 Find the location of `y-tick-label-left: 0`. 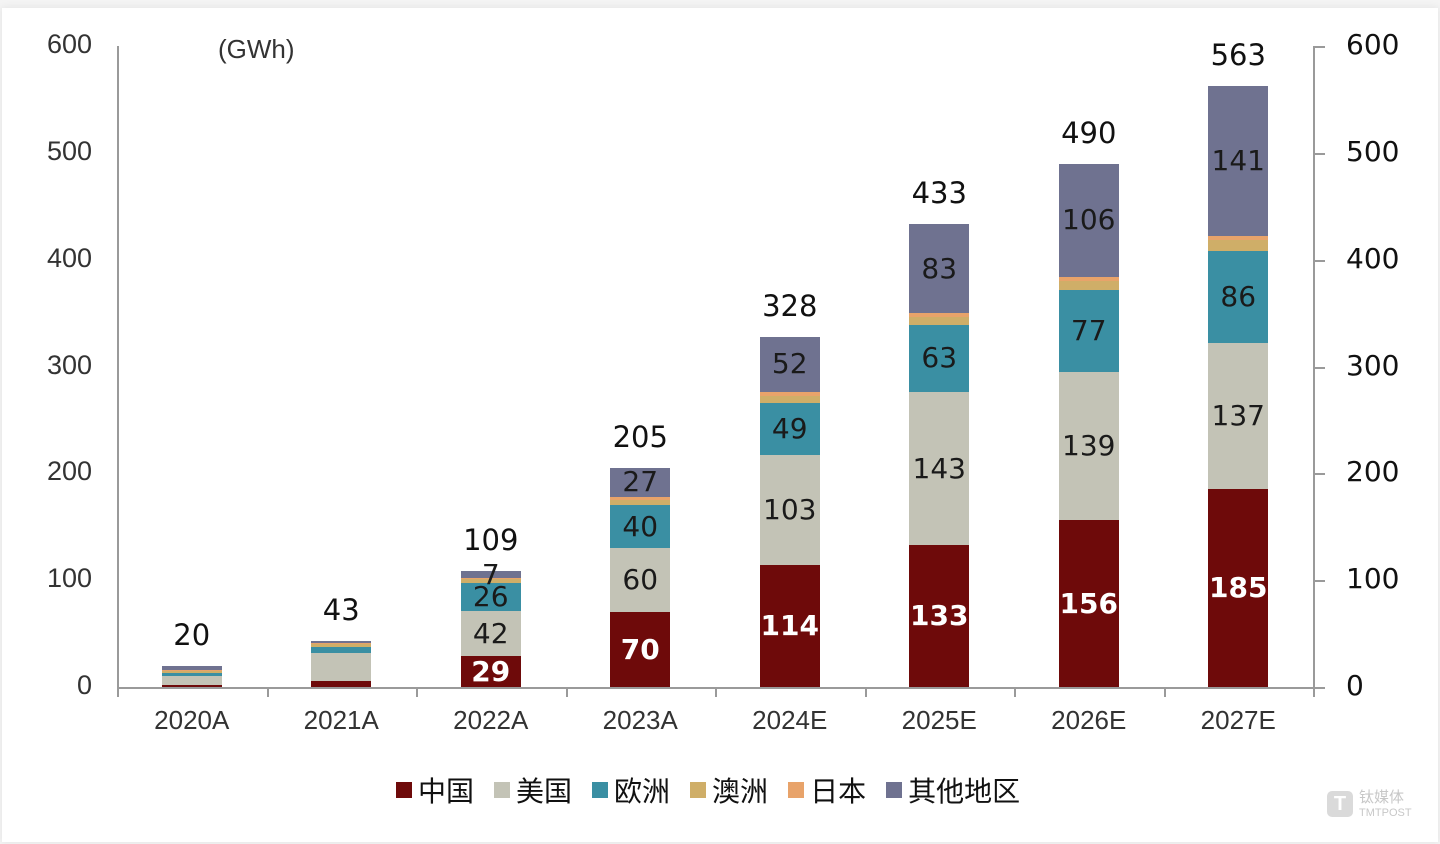

y-tick-label-left: 0 is located at coordinates (84, 685).